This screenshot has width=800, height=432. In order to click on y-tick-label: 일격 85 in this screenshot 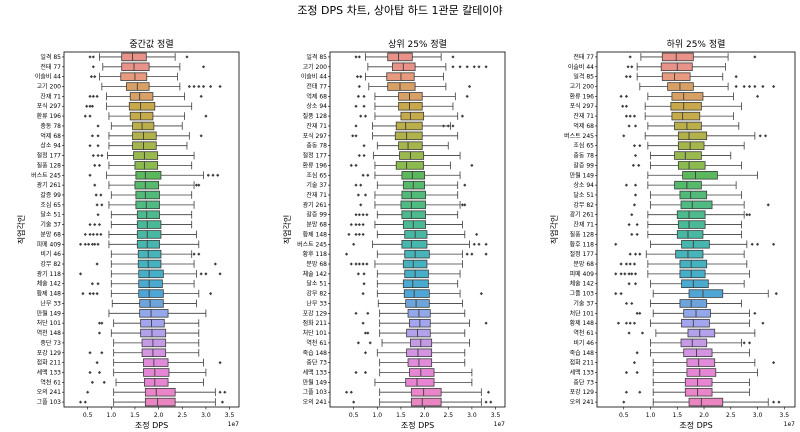, I will do `click(316, 57)`.